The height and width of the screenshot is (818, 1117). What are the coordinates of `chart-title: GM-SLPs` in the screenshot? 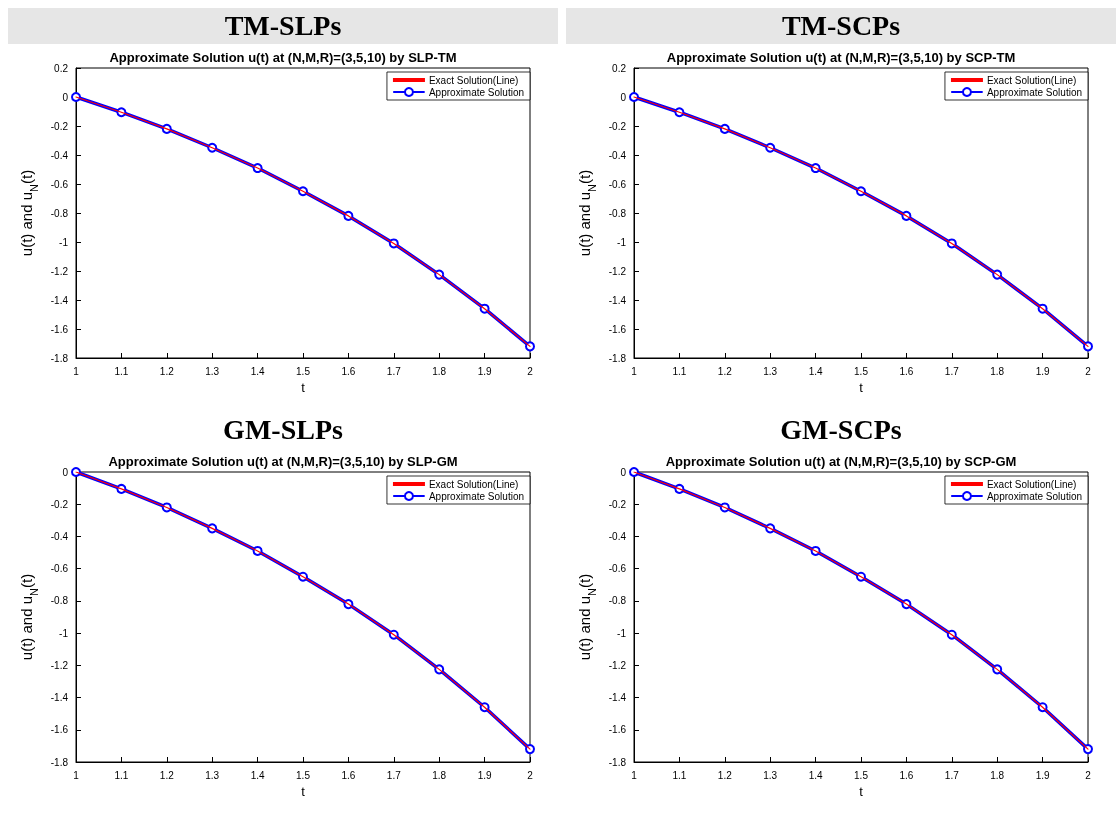 It's located at (283, 430).